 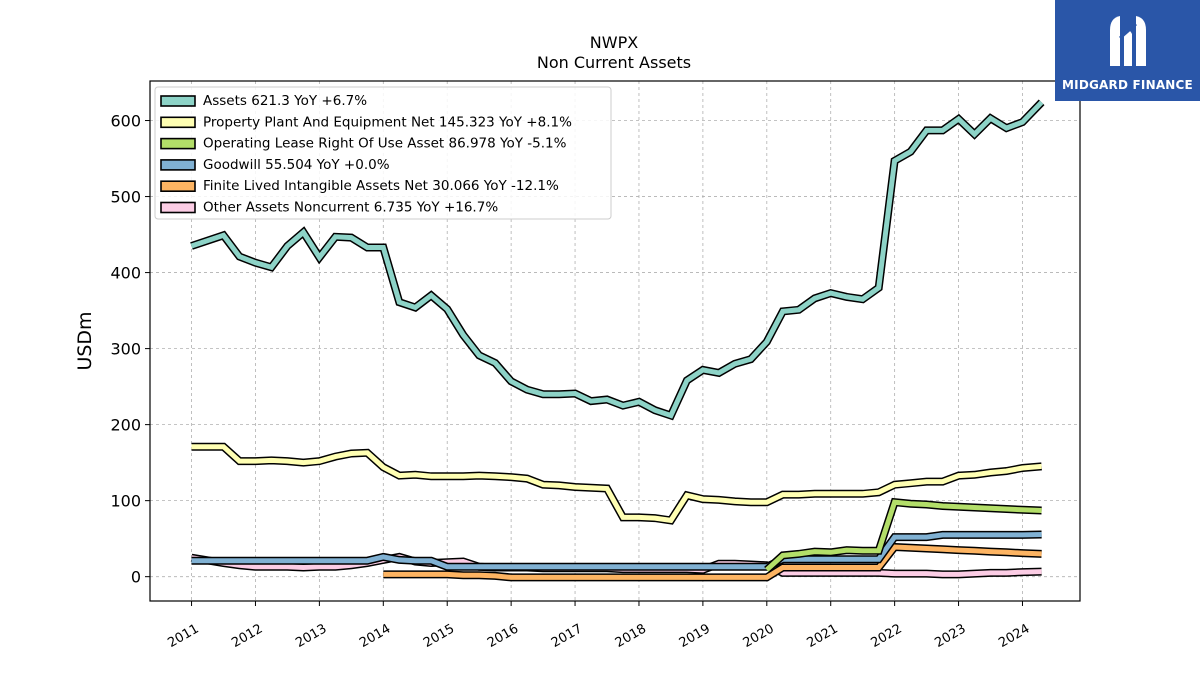 I want to click on x-tick-label: 2011, so click(x=183, y=636).